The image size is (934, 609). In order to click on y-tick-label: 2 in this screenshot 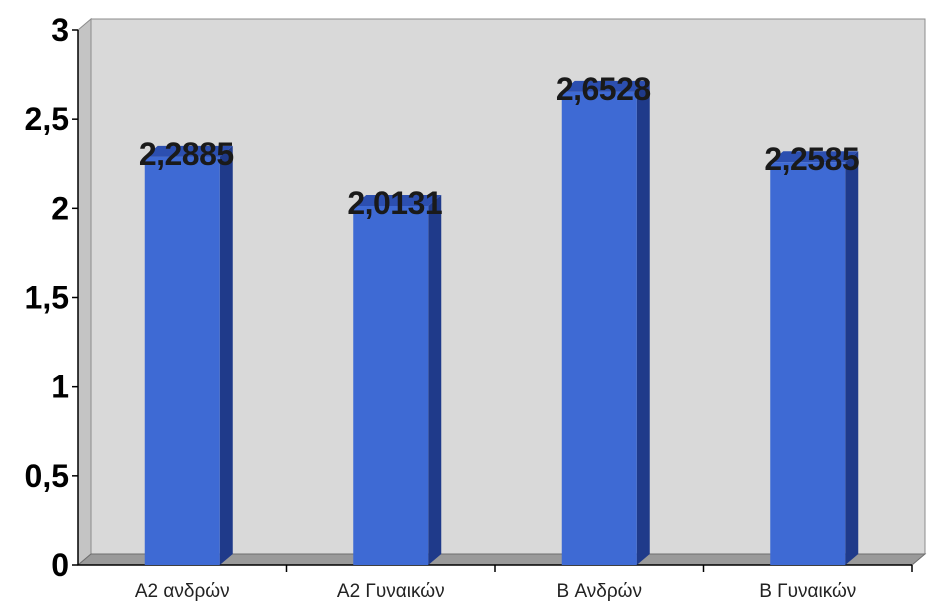, I will do `click(60, 208)`.